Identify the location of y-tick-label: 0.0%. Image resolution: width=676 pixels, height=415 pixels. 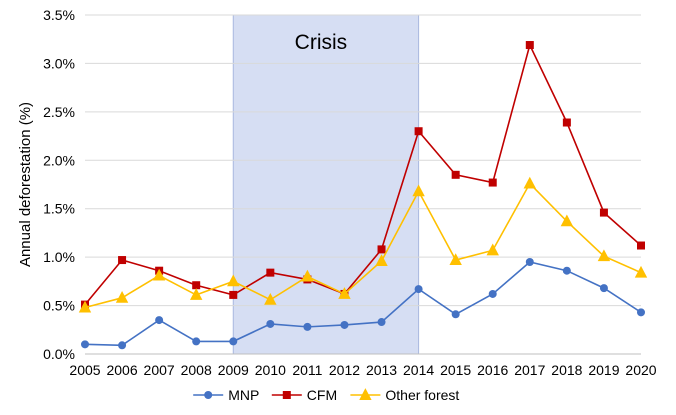
(59, 354).